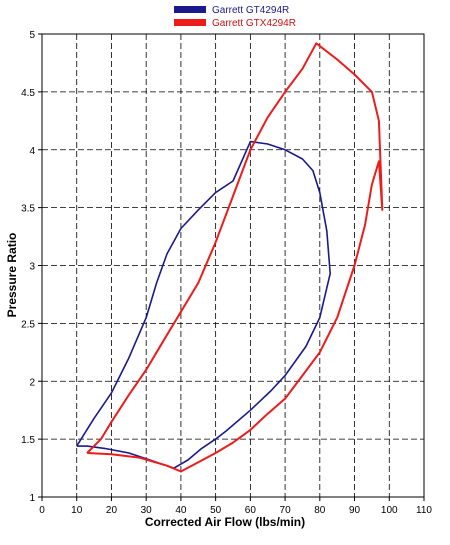 Image resolution: width=450 pixels, height=545 pixels. I want to click on x-tick-label: 0, so click(42, 510).